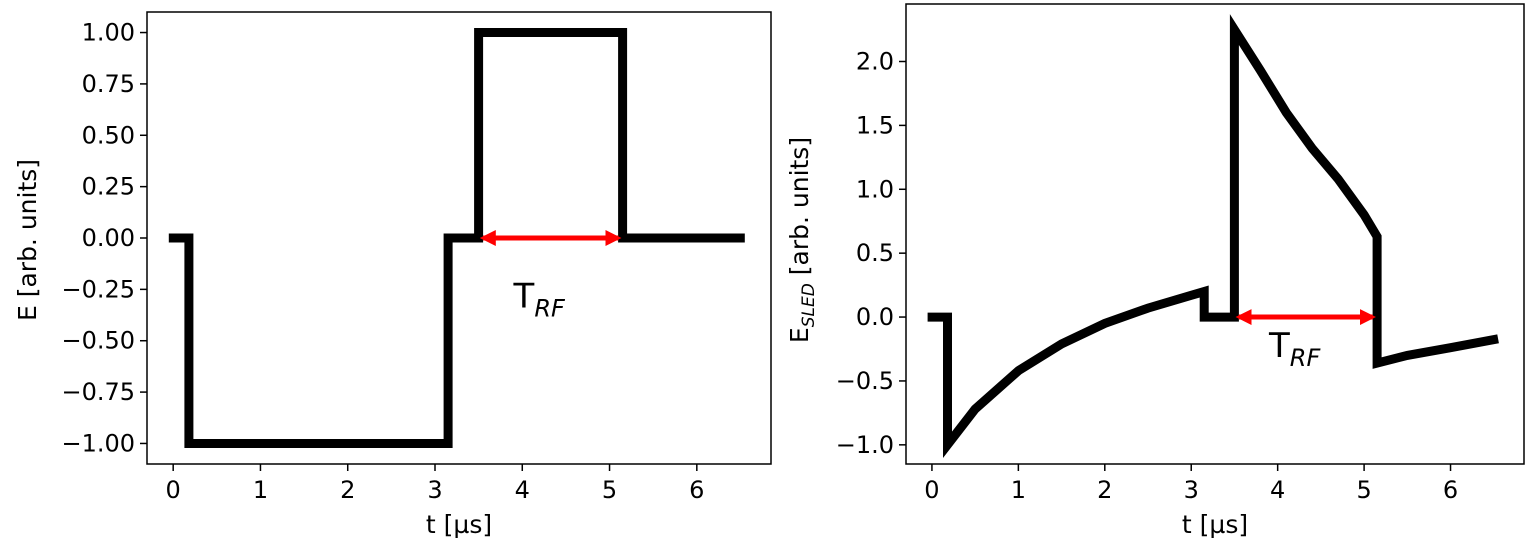 The height and width of the screenshot is (547, 1535). I want to click on y-tick-label: −0.5, so click(865, 381).